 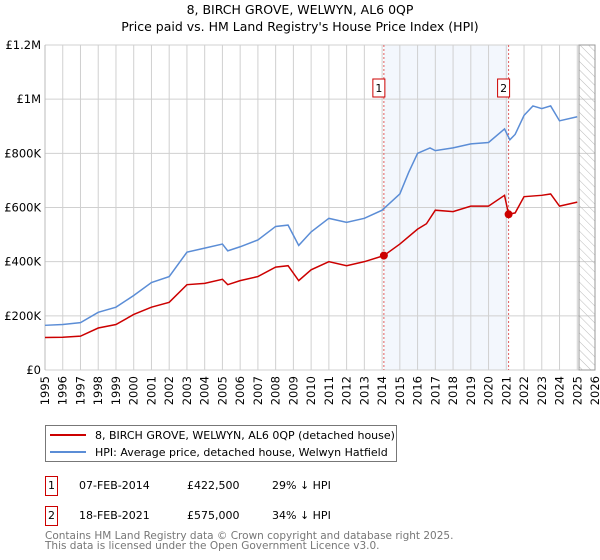 What do you see at coordinates (23, 45) in the screenshot?
I see `y-tick-label: £1.2M` at bounding box center [23, 45].